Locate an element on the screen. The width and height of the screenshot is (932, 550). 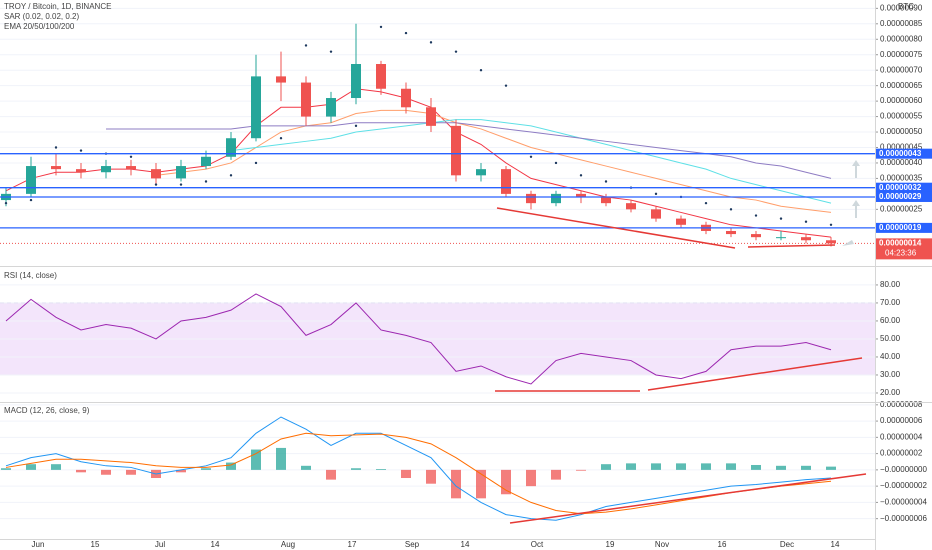
last-price-tag is located at coordinates (904, 249).